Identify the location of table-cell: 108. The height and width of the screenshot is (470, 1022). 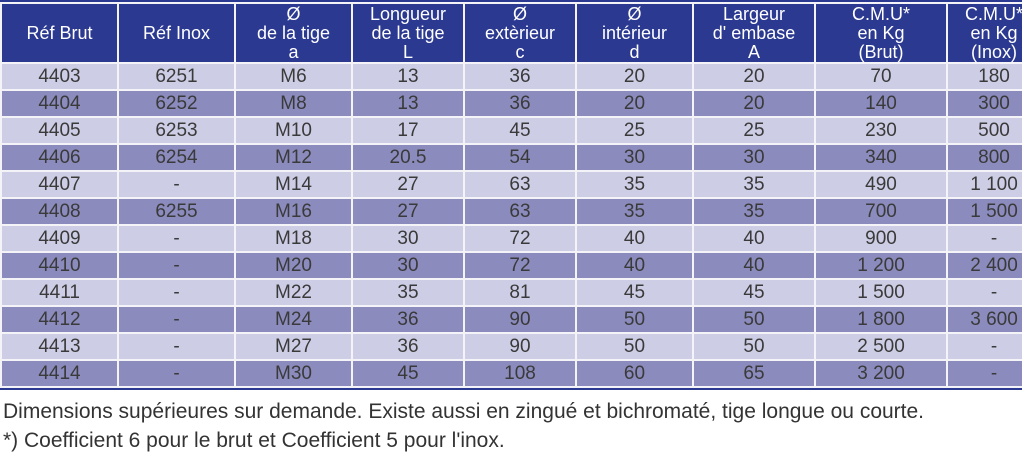
(520, 373).